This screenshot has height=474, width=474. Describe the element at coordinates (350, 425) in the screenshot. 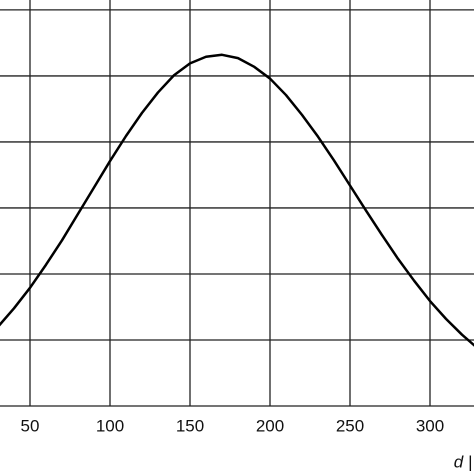

I see `x-tick-label: 250` at that location.